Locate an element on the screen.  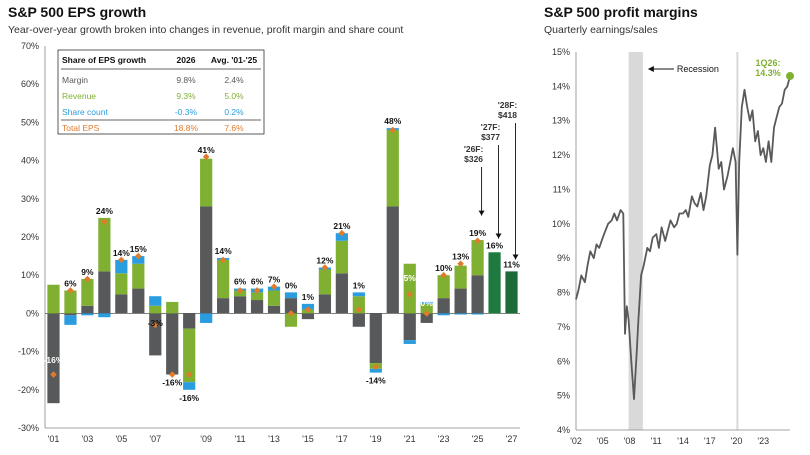
table-row-label: Revenue is located at coordinates (79, 96).